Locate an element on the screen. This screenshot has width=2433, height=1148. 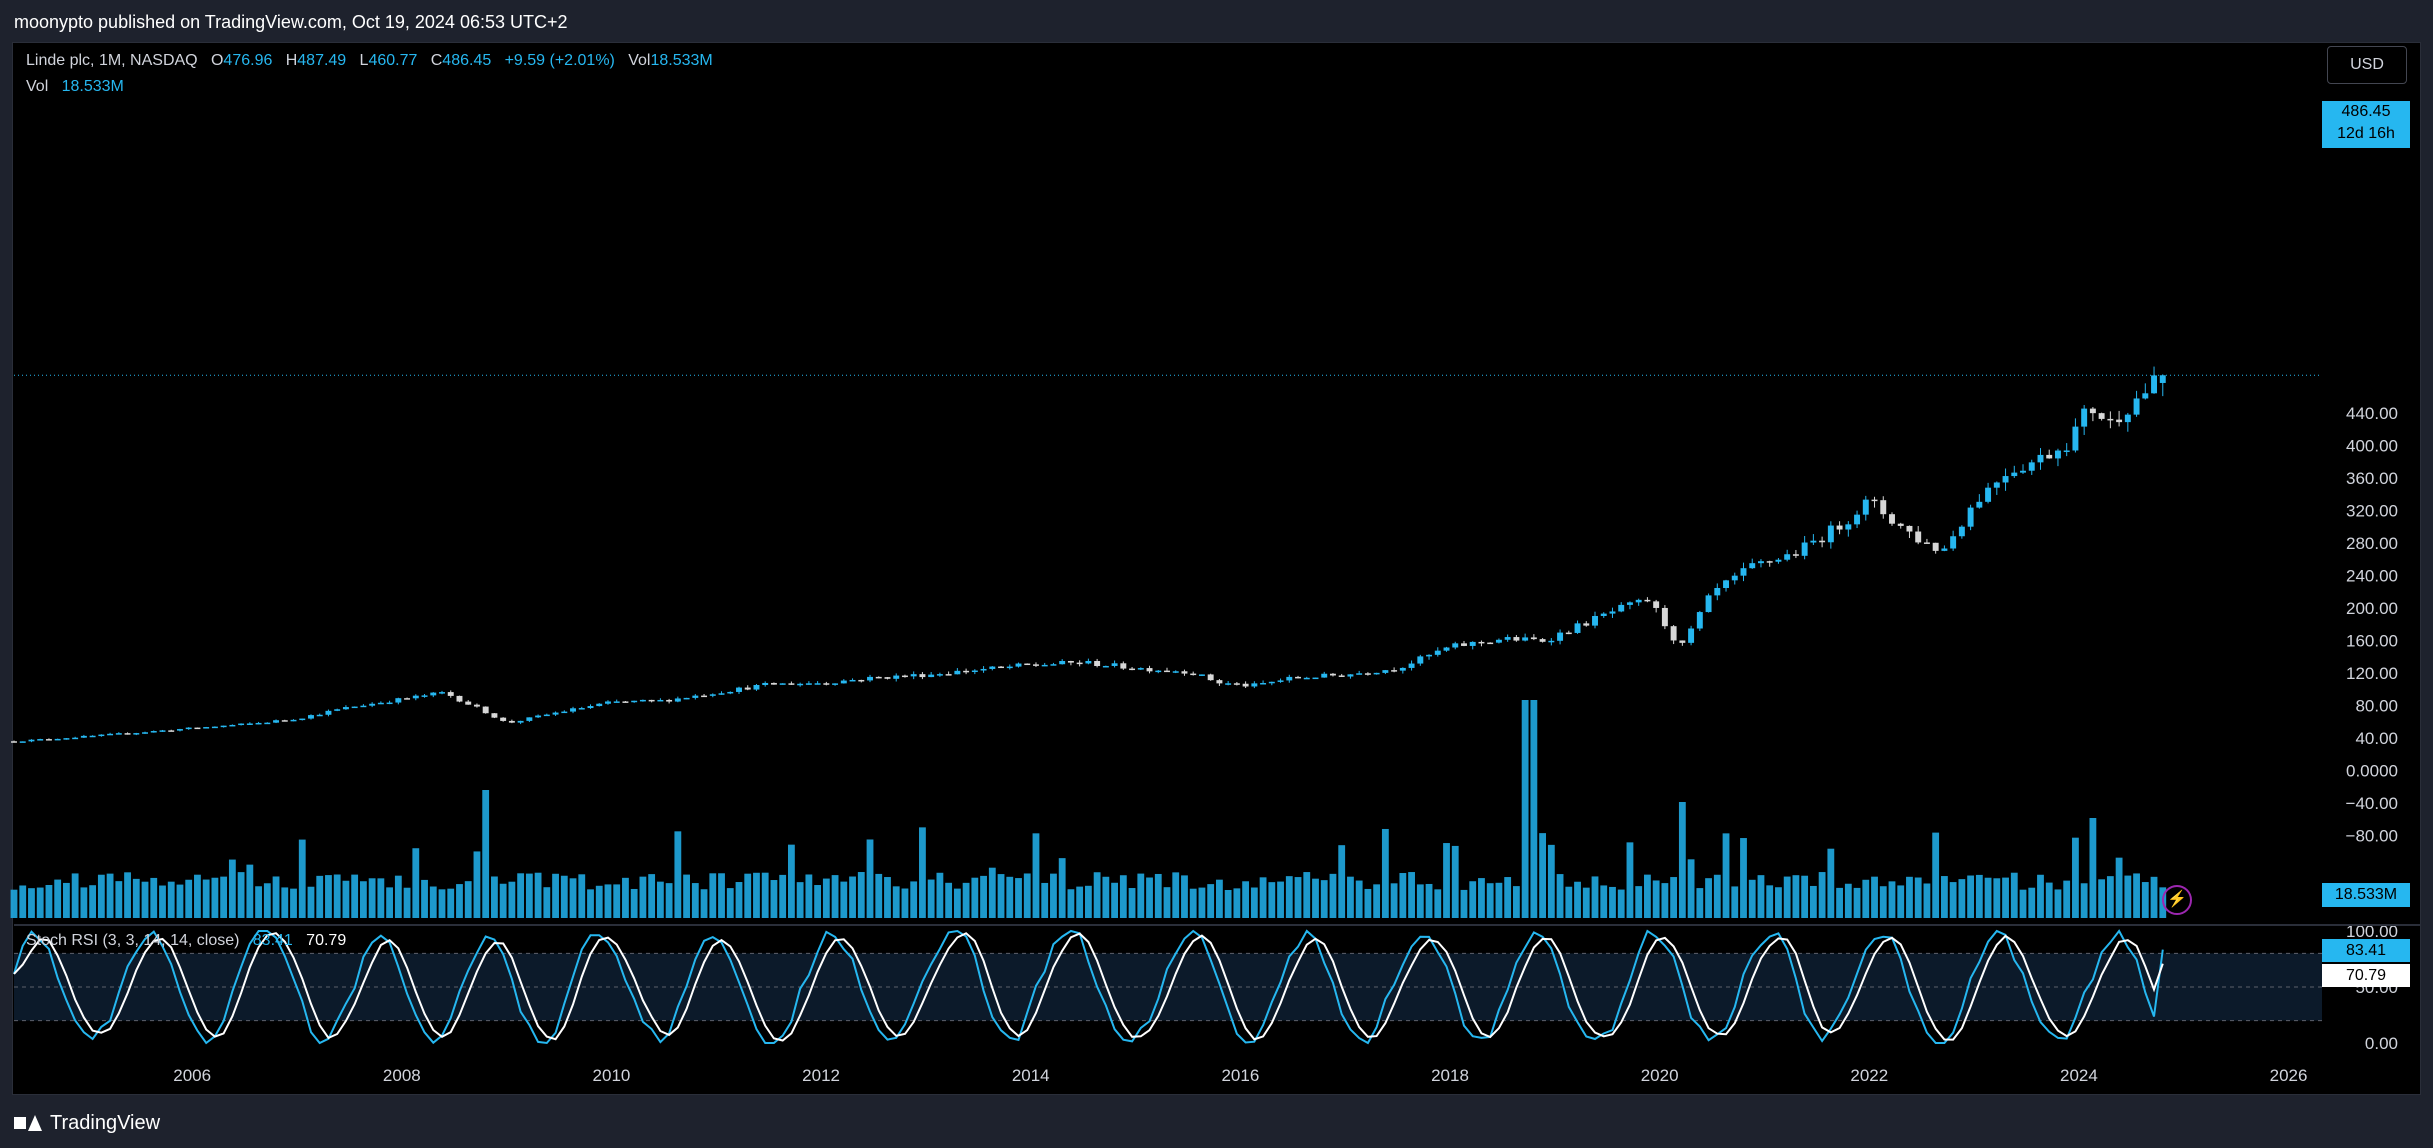
volume-legend-key: Vol is located at coordinates (37, 86).